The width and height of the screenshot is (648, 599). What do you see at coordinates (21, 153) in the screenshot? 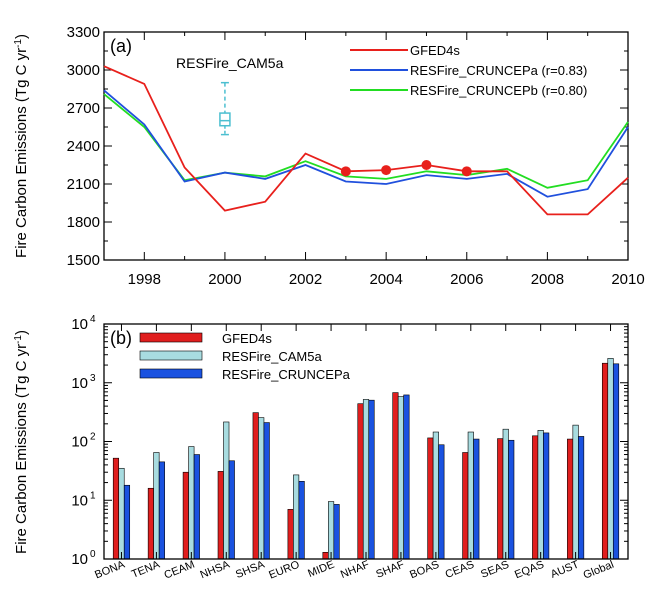
I see `panel-a-y-label-text: Fire Carbon Emissions (Tg C yr` at bounding box center [21, 153].